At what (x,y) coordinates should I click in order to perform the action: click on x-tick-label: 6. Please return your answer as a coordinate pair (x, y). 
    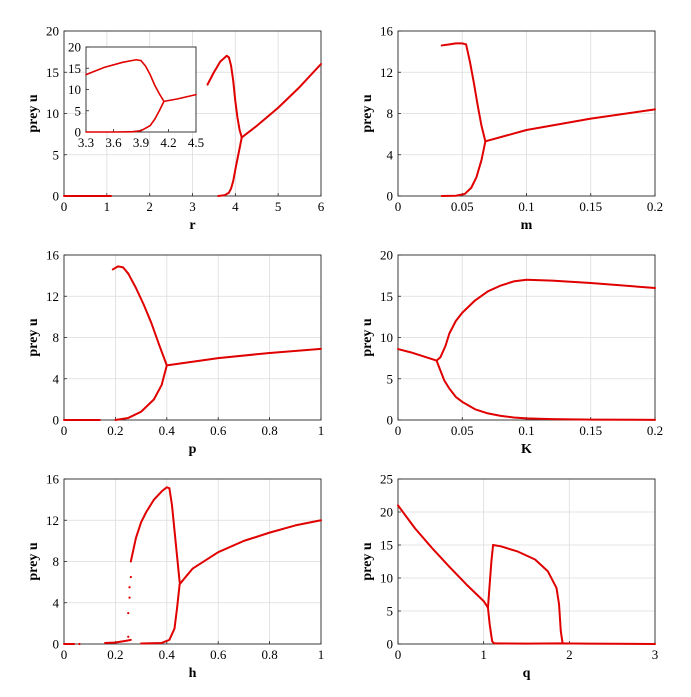
    Looking at the image, I should click on (321, 206).